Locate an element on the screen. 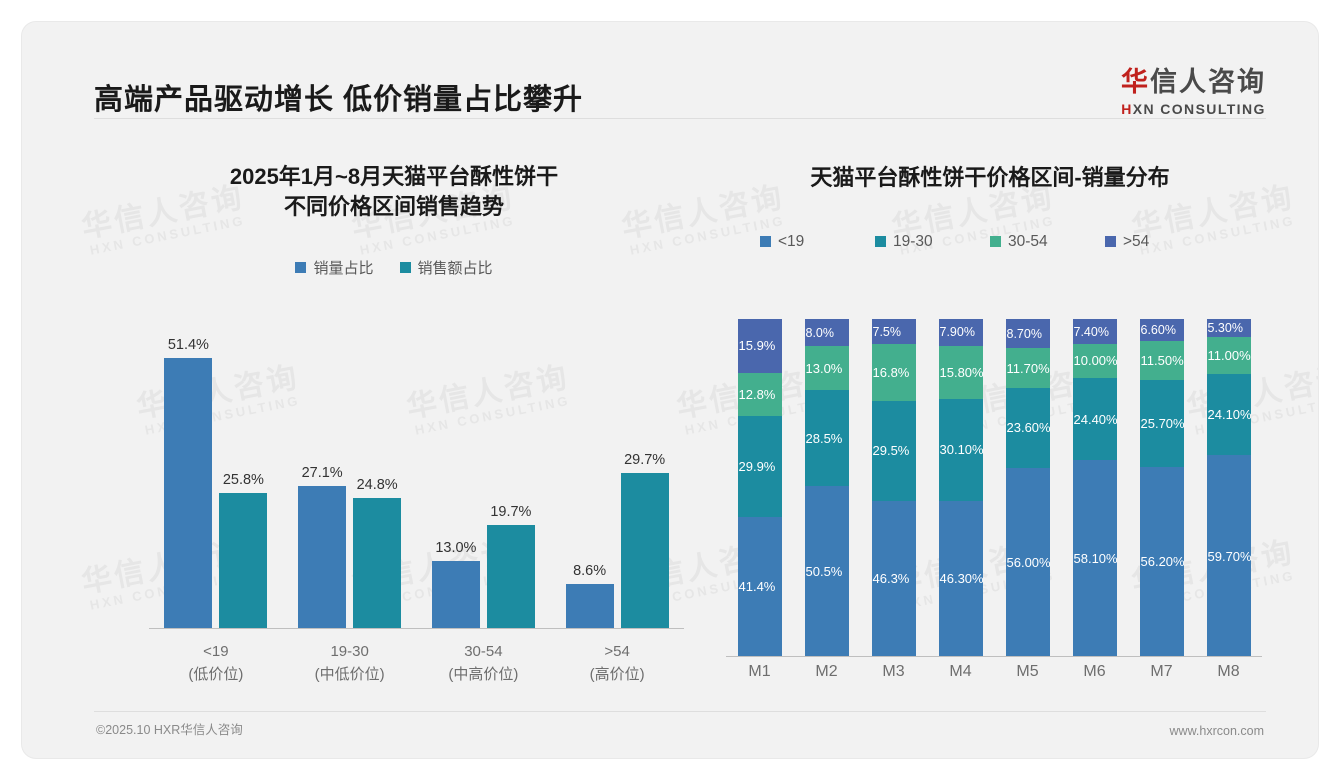 Image resolution: width=1340 pixels, height=780 pixels. stacked-bar-segment: 11.70% is located at coordinates (1027, 368).